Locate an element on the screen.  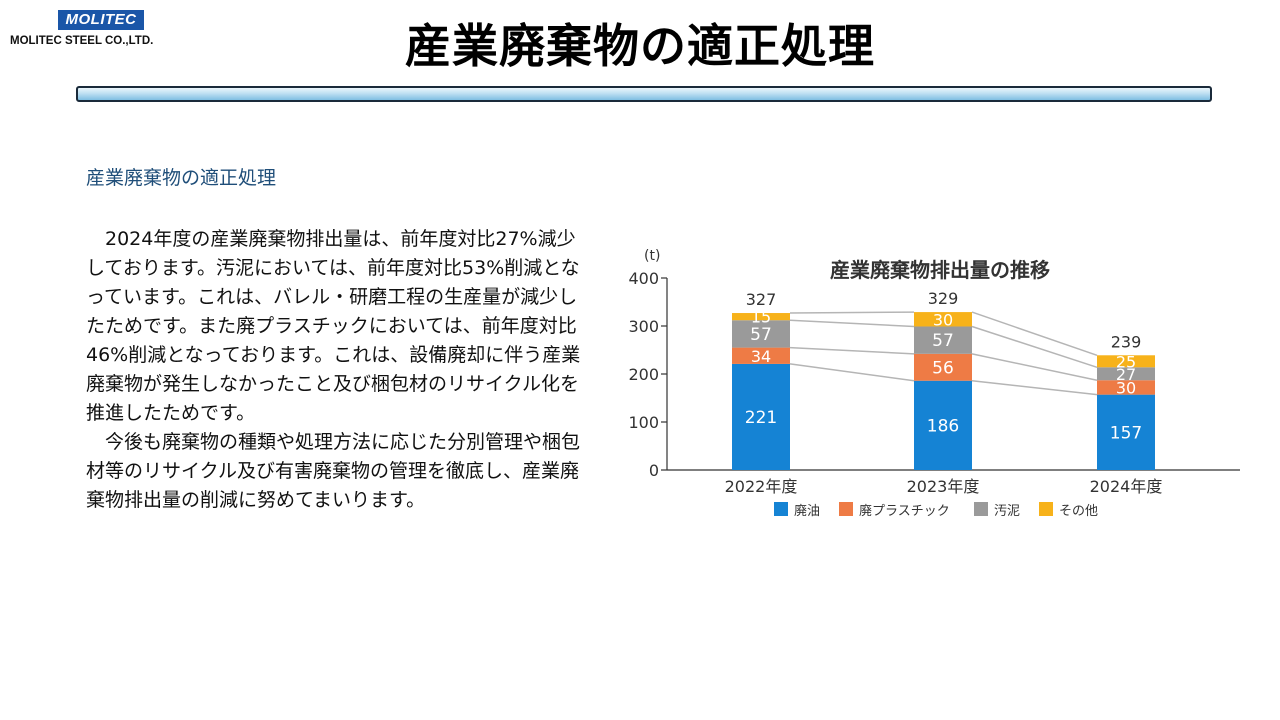
data-label: 157 is located at coordinates (1126, 433).